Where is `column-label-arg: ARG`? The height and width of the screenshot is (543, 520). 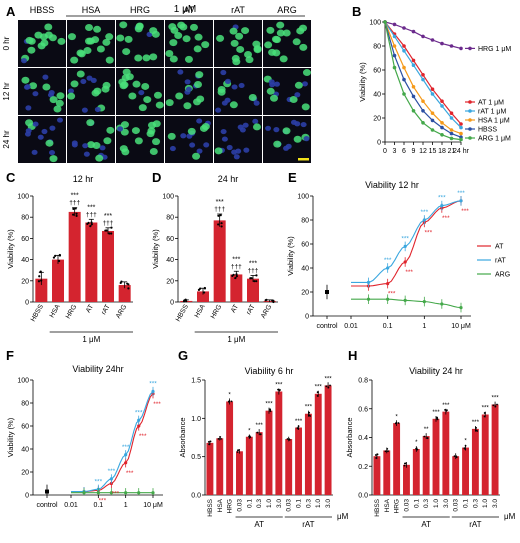
column-label-arg: ARG is located at coordinates (287, 10).